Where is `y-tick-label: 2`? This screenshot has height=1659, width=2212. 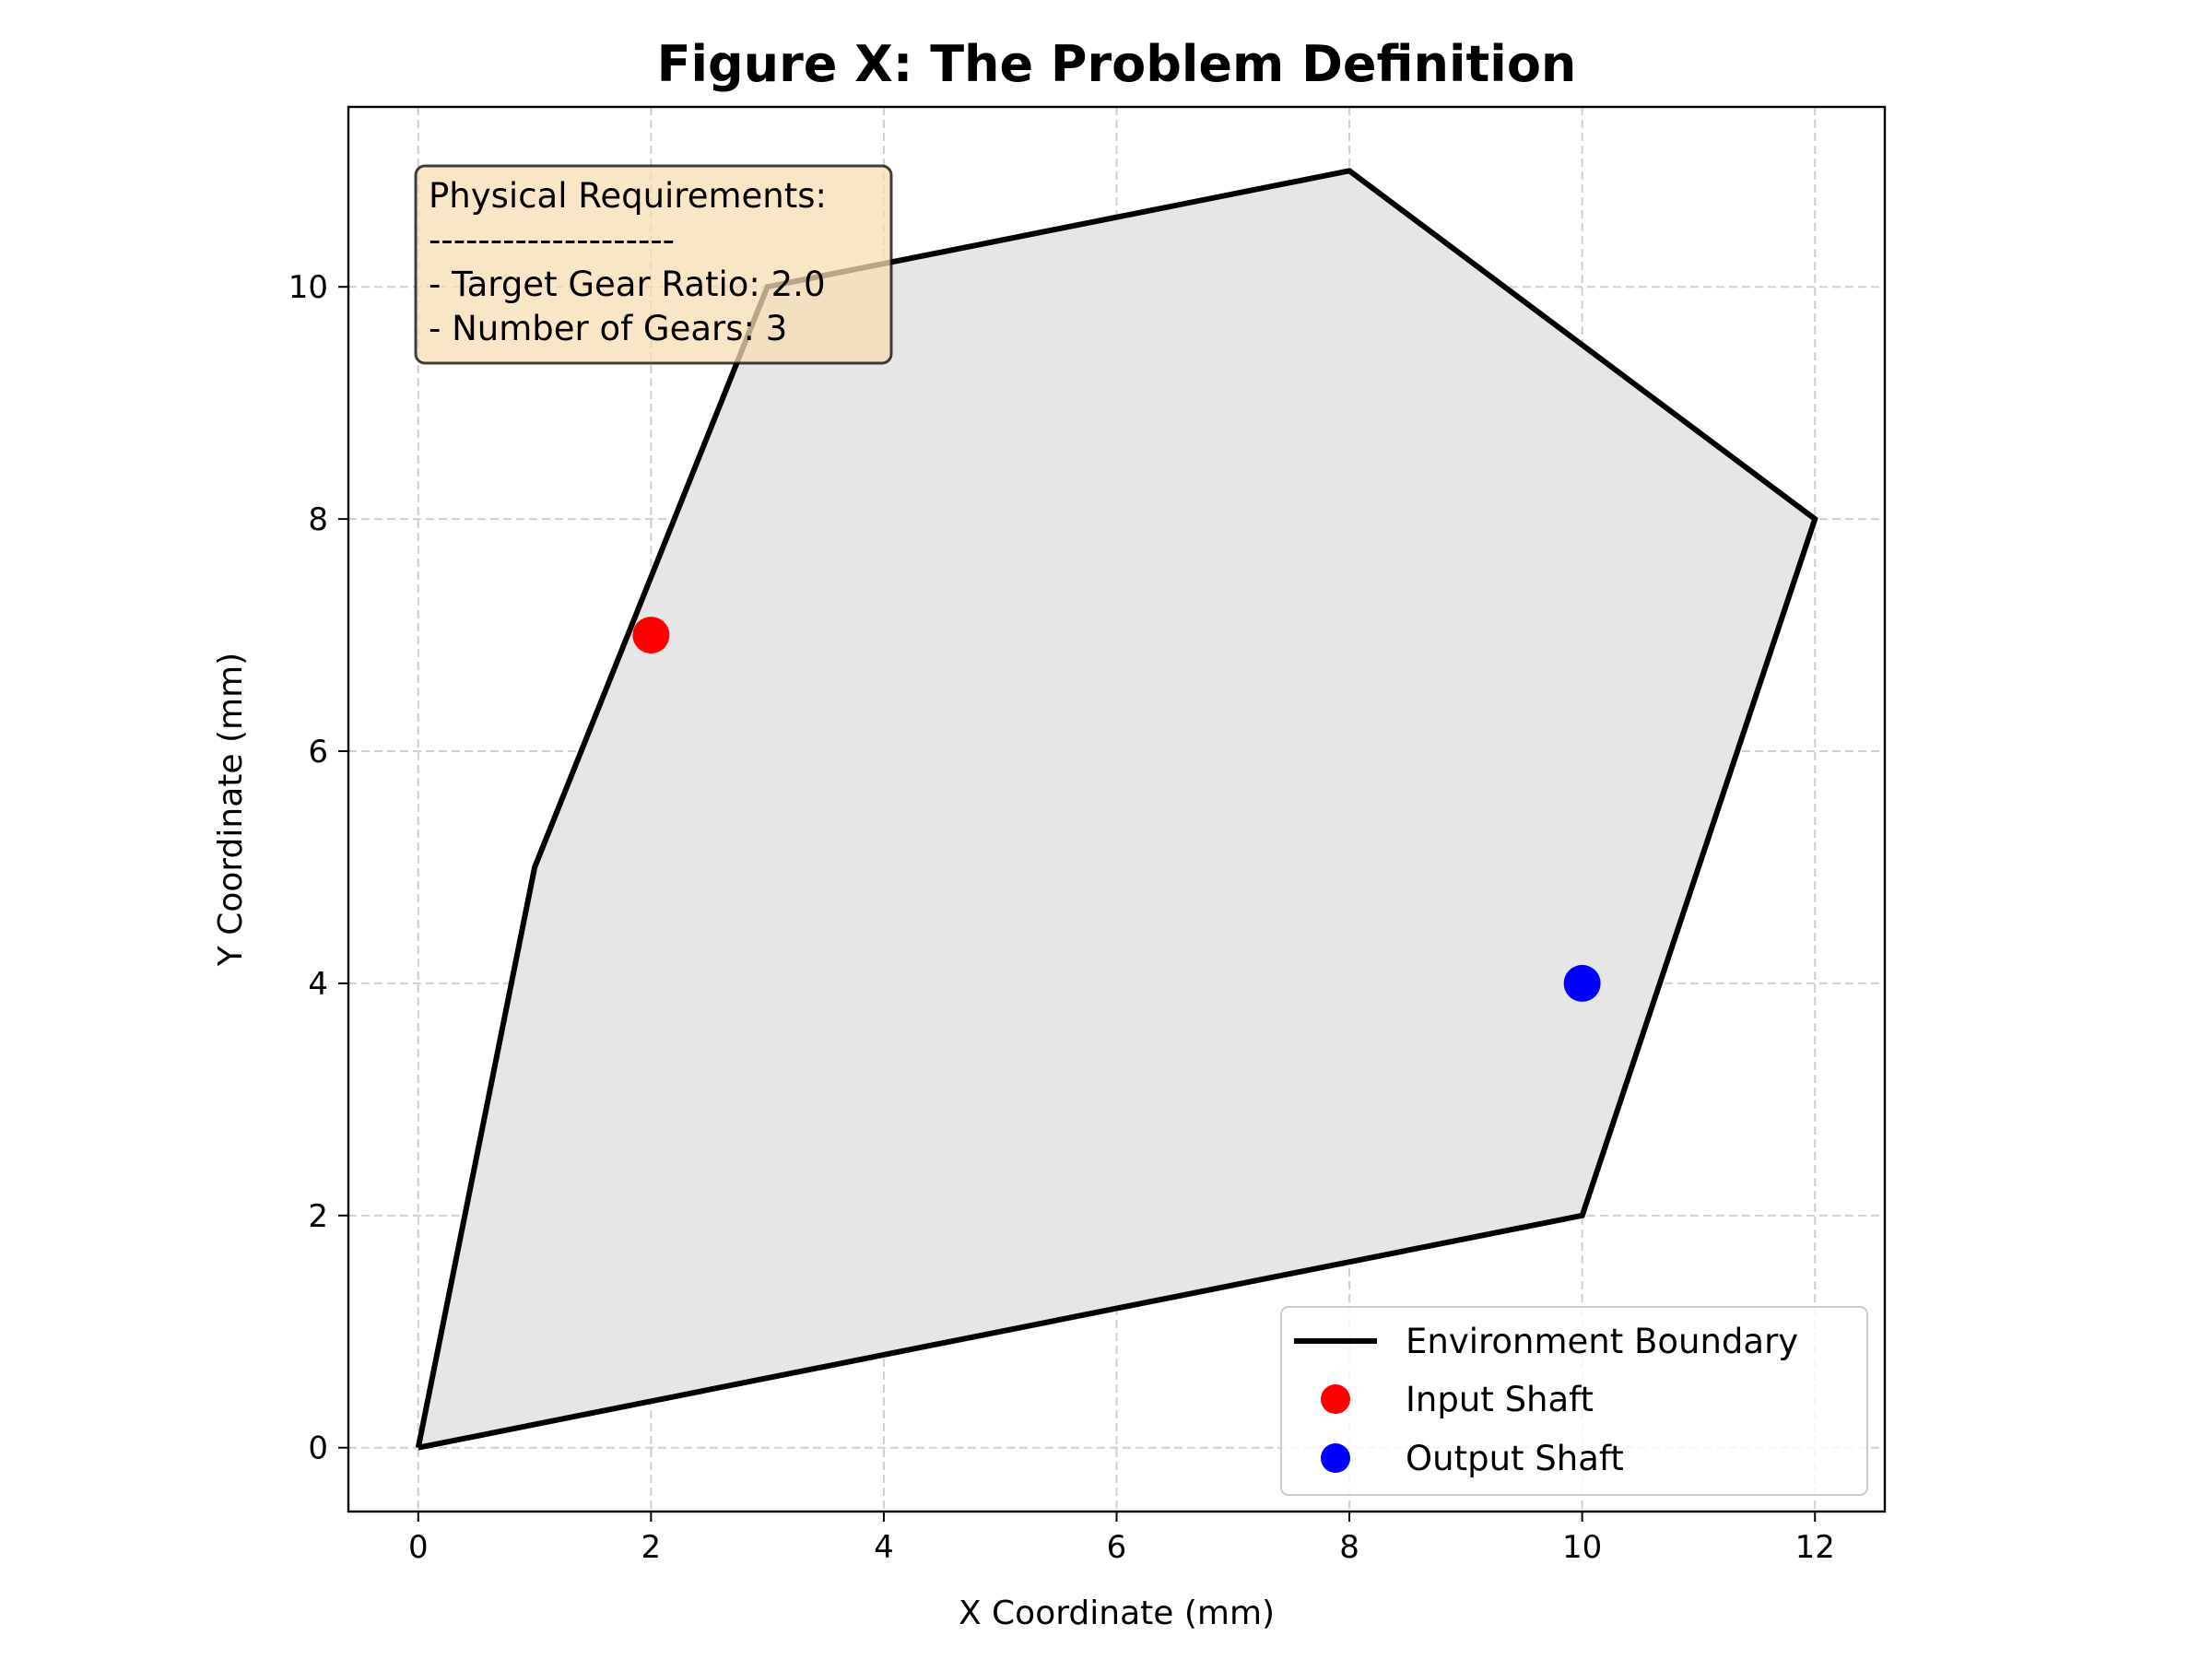 y-tick-label: 2 is located at coordinates (318, 1216).